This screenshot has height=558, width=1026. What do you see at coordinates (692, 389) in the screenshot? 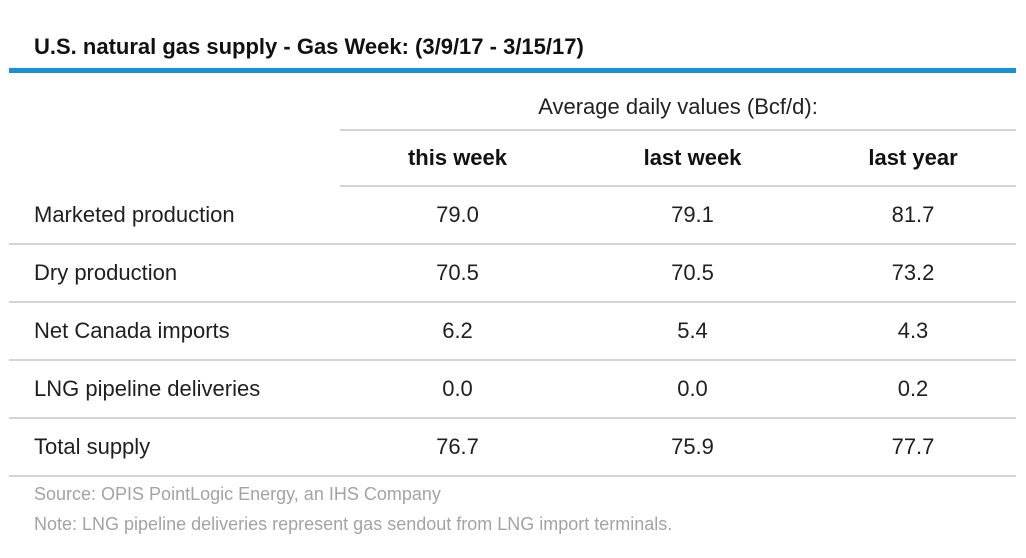
I see `cell-last-week: 0.0` at bounding box center [692, 389].